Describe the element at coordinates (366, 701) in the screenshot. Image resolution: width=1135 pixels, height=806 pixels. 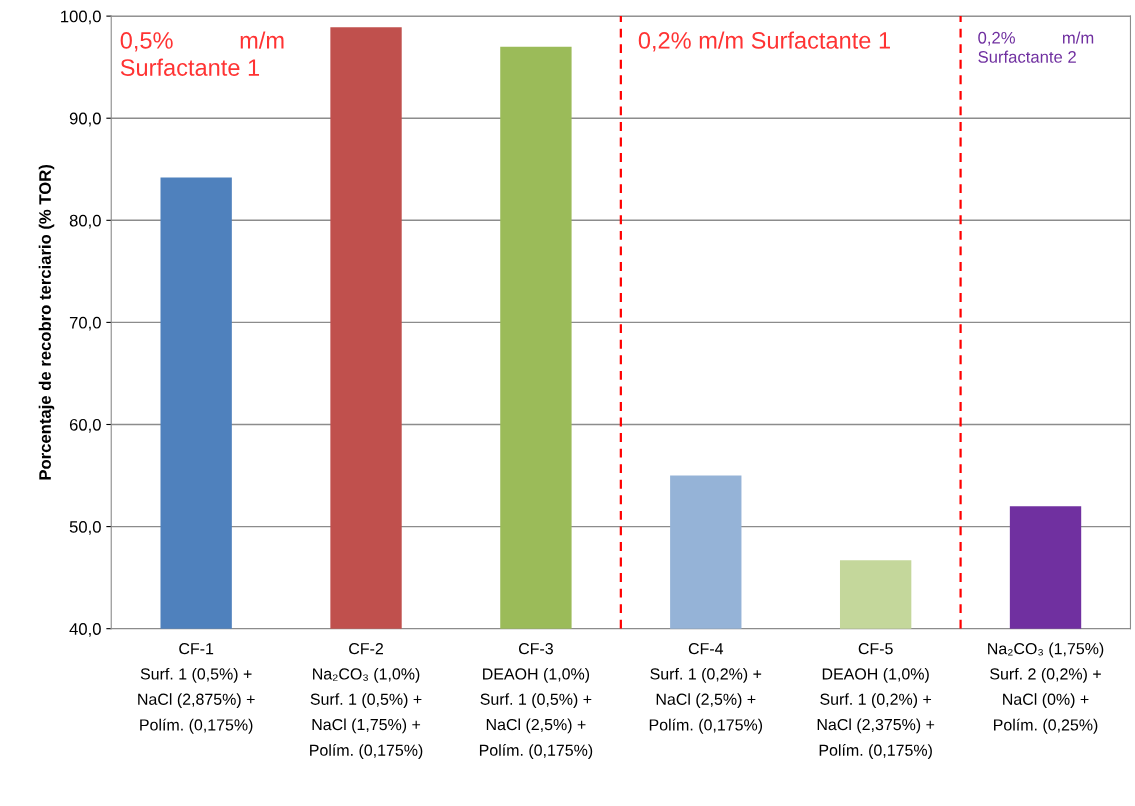
I see `x-tick-label: CF-2 Na₂CO₃ (1,0%) Surf. 1 (0,5%) + NaCl (1,75%) + Polím. (0,175%)` at that location.